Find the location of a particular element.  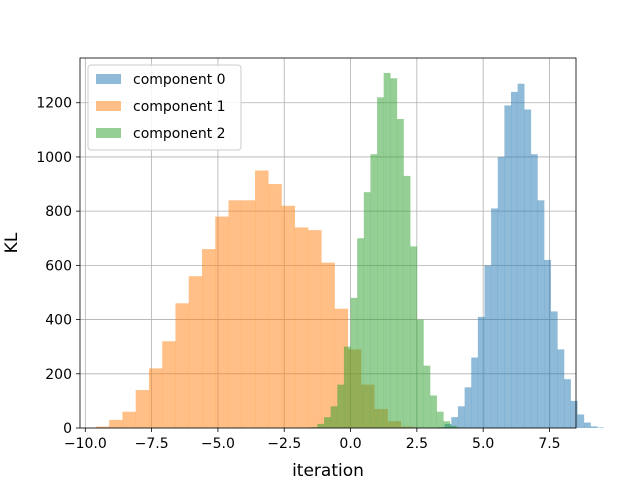

x-tick-label: 7.5 is located at coordinates (549, 444).